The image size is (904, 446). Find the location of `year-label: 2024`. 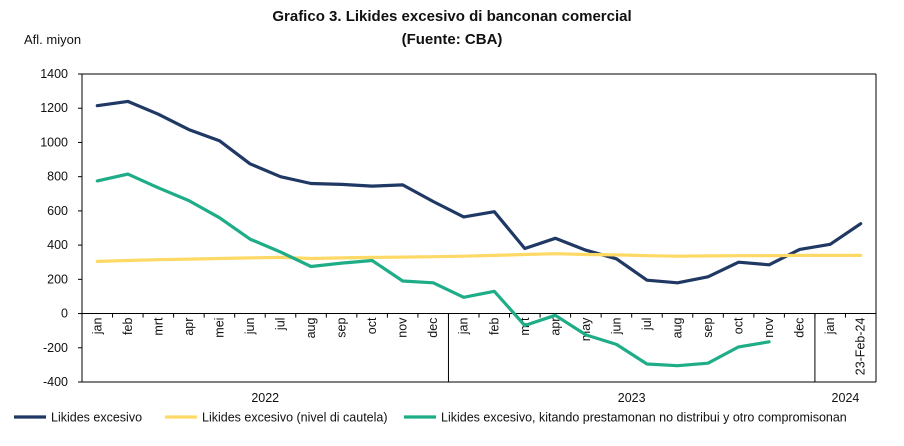

year-label: 2024 is located at coordinates (846, 398).